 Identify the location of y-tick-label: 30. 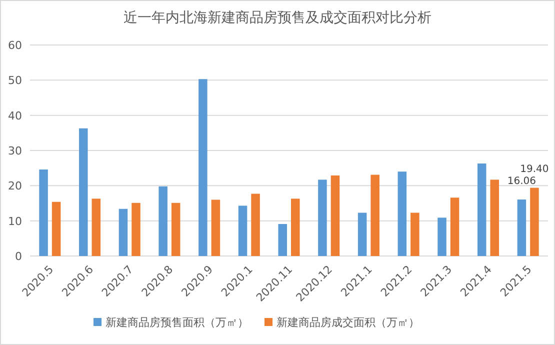
(15, 151).